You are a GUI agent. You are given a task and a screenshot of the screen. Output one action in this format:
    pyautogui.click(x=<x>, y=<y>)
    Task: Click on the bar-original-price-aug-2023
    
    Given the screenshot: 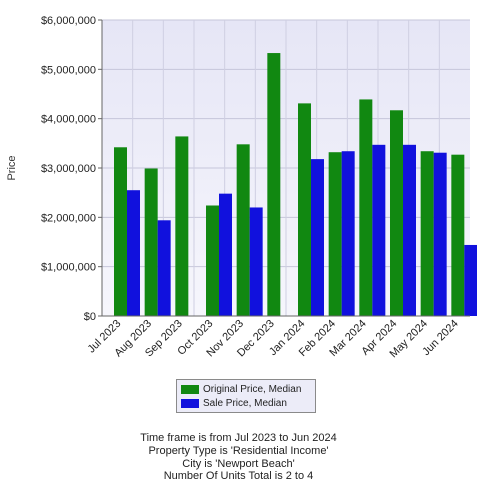 What is the action you would take?
    pyautogui.click(x=151, y=242)
    